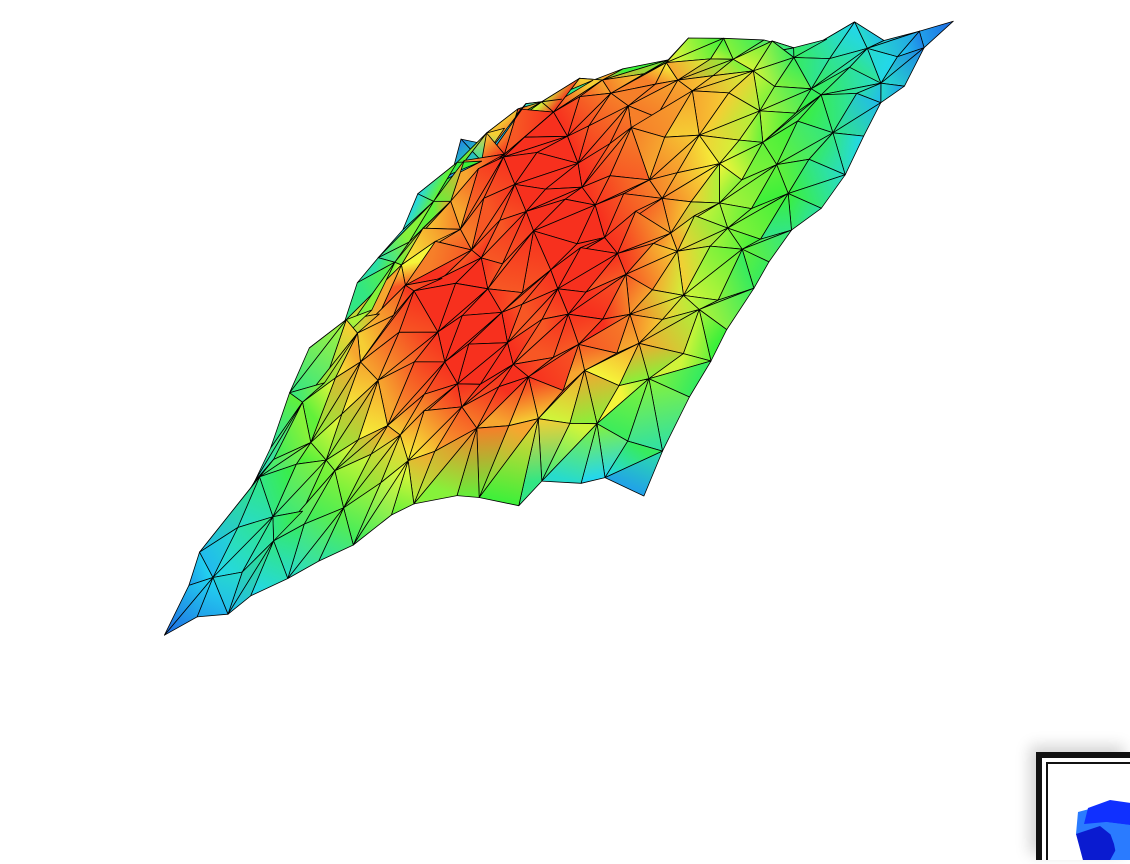  I want to click on orientation-widget, so click(1103, 830).